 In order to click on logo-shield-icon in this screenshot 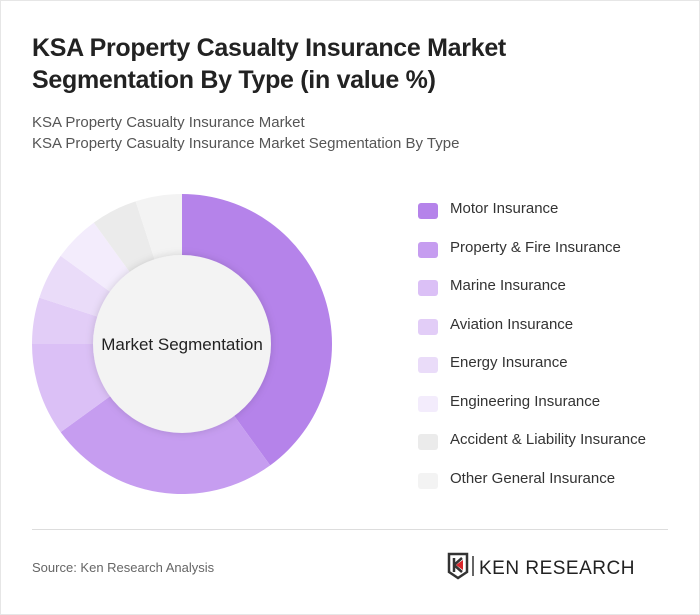, I will do `click(458, 566)`.